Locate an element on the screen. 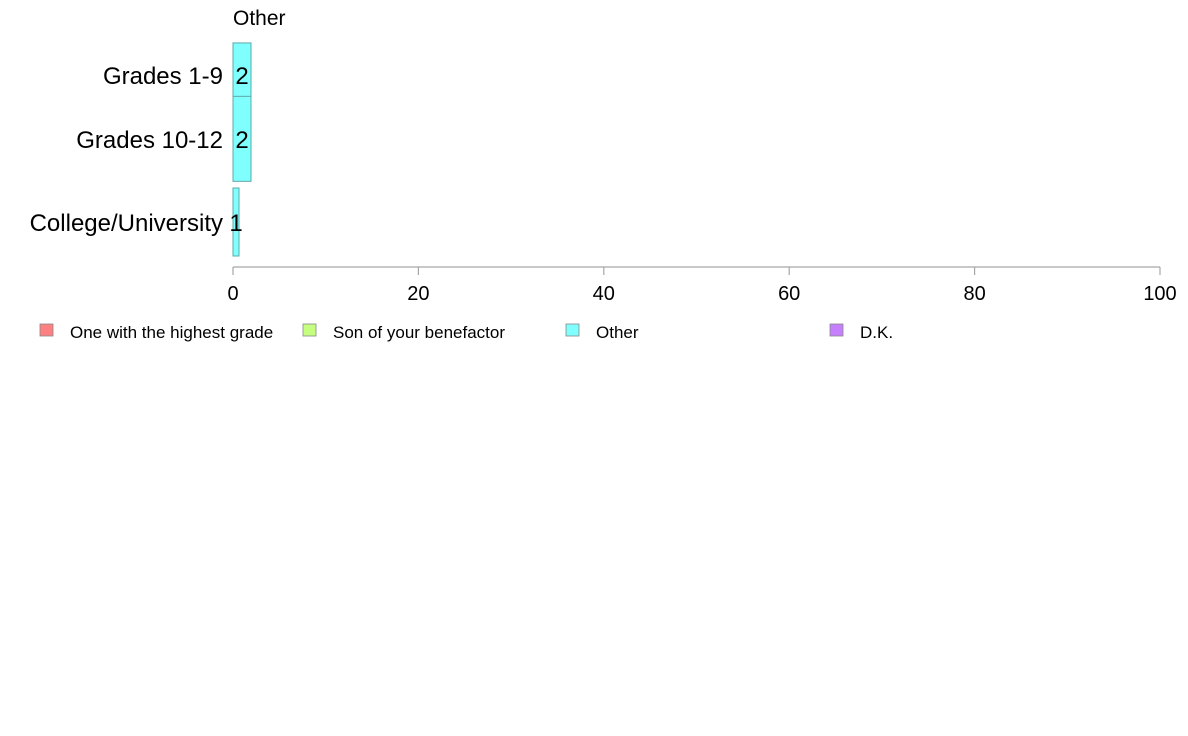 The width and height of the screenshot is (1188, 736). x-tick-label: 60 is located at coordinates (789, 294).